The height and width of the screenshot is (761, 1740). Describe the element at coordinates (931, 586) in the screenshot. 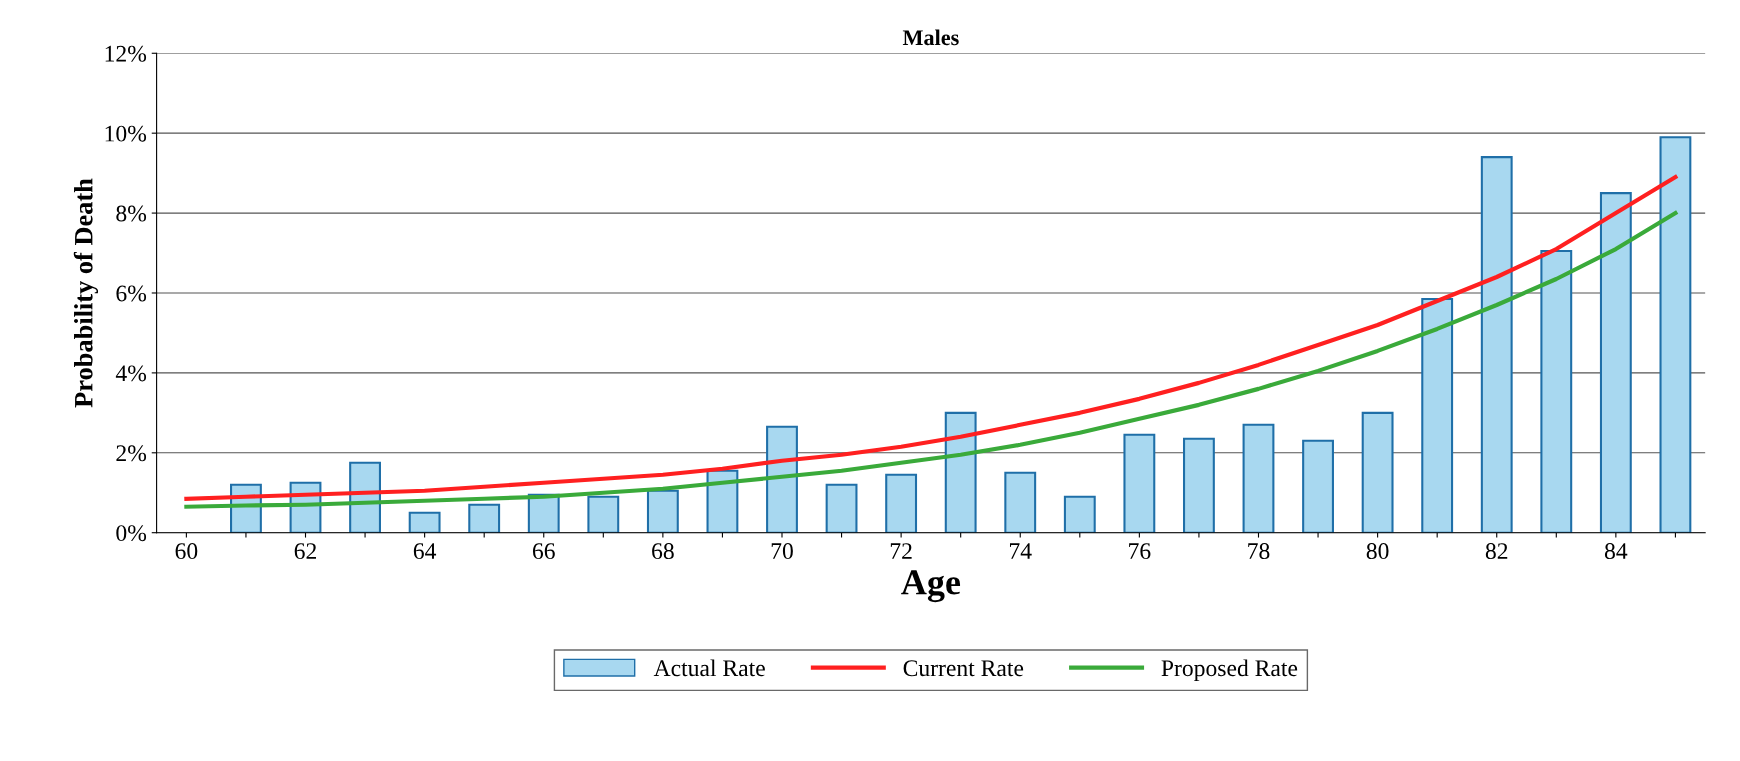

I see `x-axis-title: Age` at that location.